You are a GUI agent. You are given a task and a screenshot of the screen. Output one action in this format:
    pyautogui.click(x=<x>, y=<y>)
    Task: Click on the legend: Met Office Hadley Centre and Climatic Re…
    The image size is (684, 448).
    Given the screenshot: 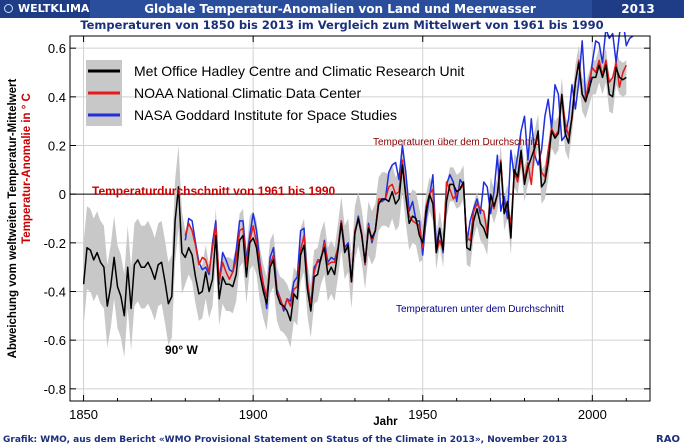 What is the action you would take?
    pyautogui.click(x=275, y=93)
    